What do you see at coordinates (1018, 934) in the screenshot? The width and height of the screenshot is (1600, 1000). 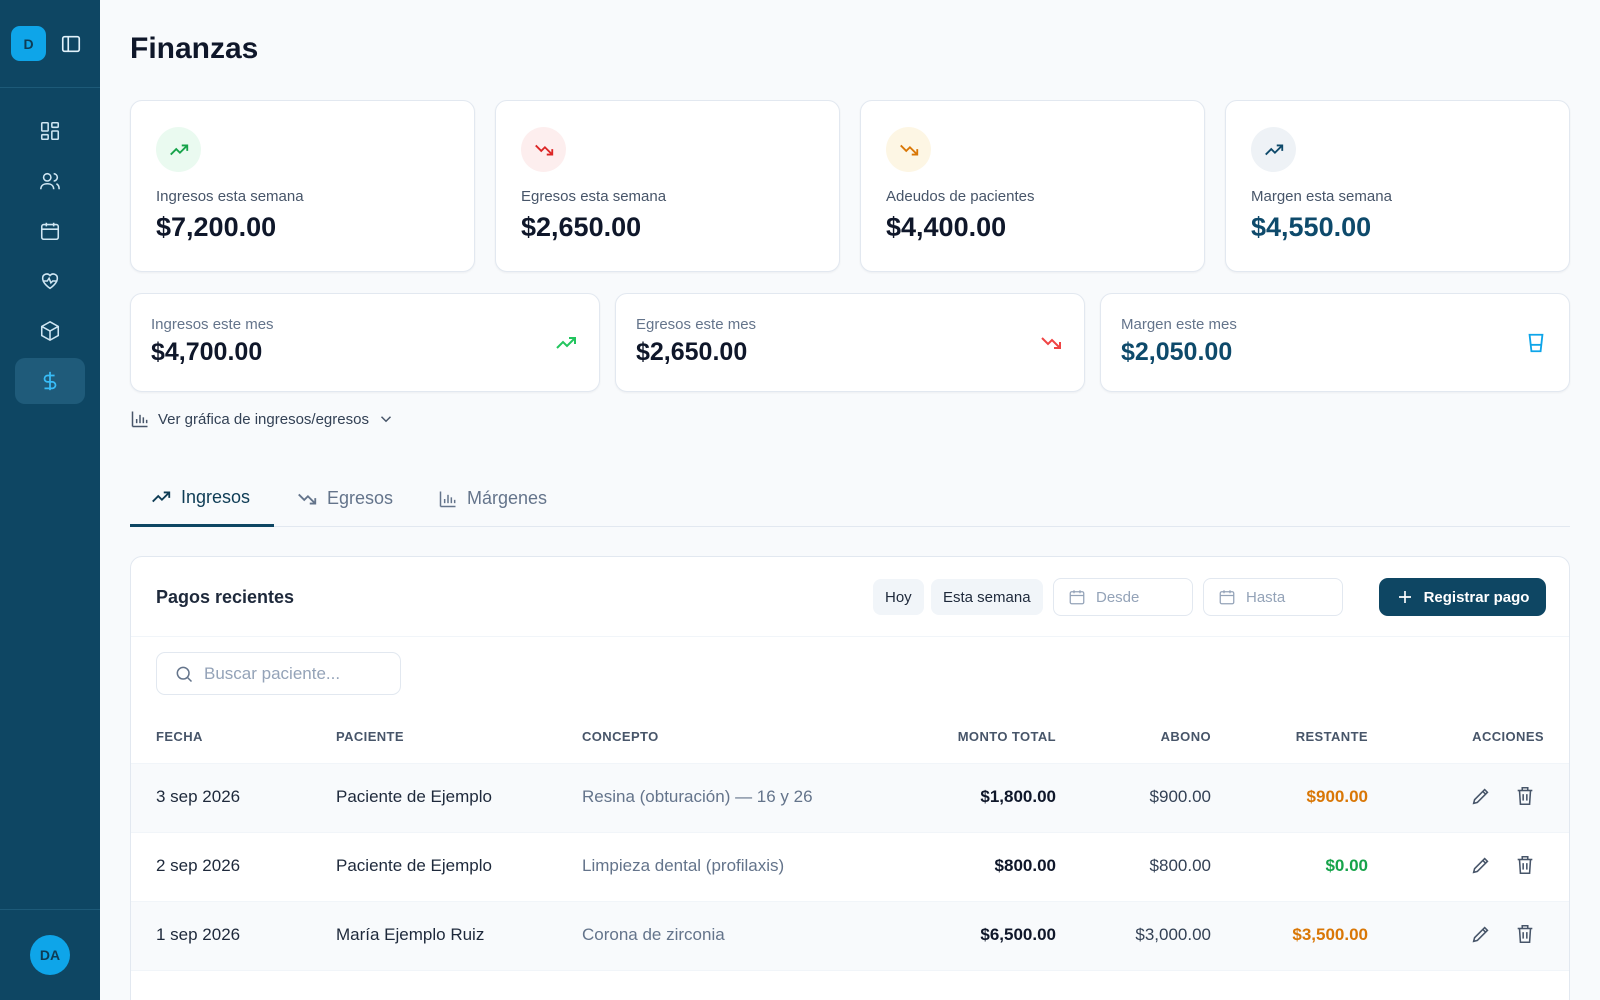 I see `cell-total: $6,500.00` at bounding box center [1018, 934].